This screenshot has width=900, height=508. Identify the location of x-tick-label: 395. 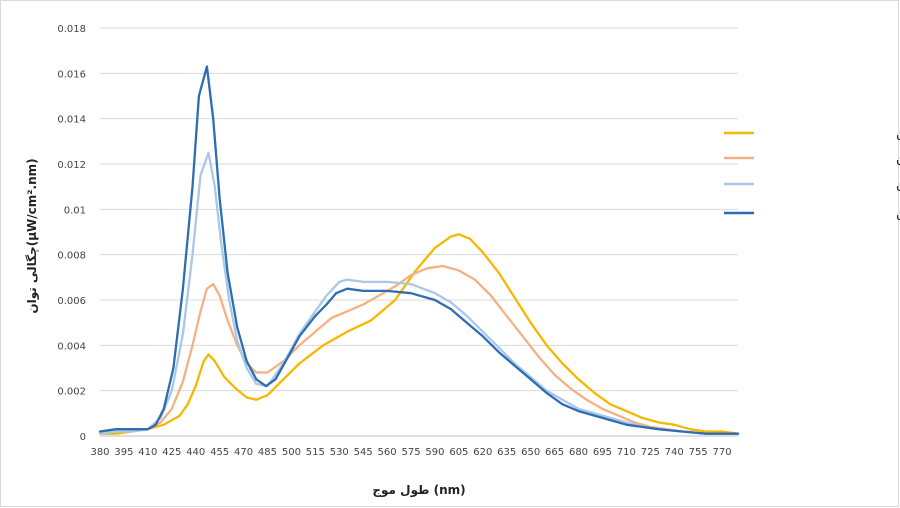
(123, 452).